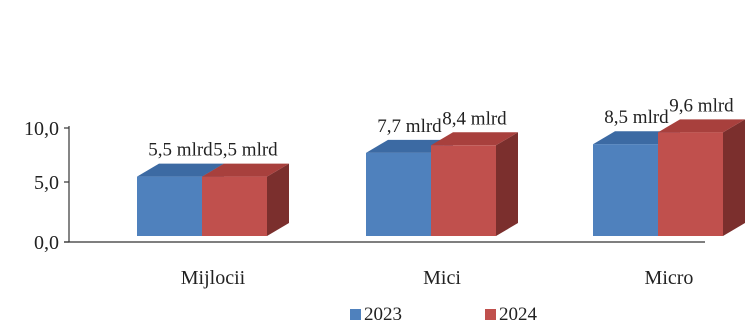 The width and height of the screenshot is (752, 322). I want to click on bar-2023-Mici, so click(398, 194).